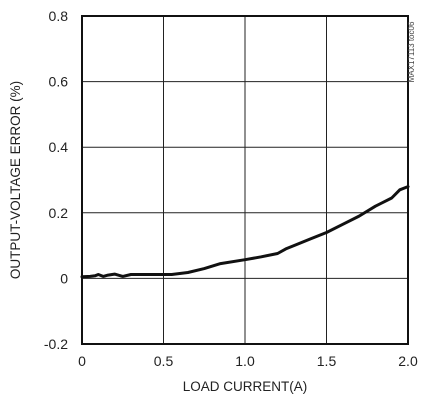 The height and width of the screenshot is (404, 421). What do you see at coordinates (56, 344) in the screenshot?
I see `y-tick-label: -0.2` at bounding box center [56, 344].